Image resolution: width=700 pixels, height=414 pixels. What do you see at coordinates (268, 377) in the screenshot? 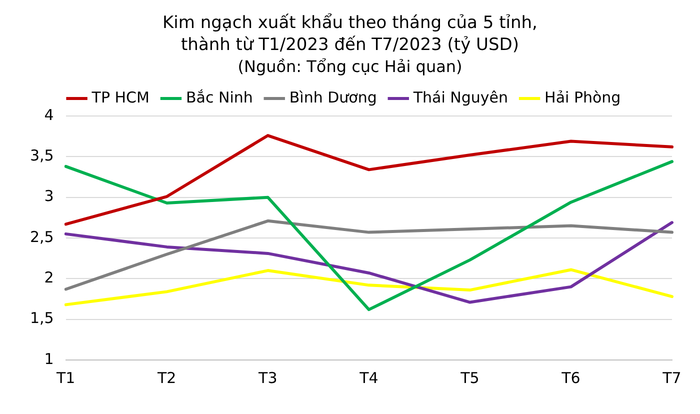
I see `x-tick-label: T3` at bounding box center [268, 377].